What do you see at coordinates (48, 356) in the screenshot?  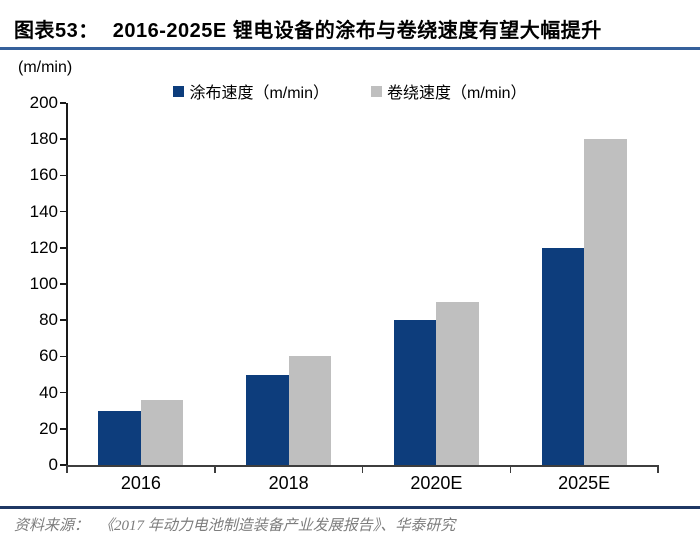 I see `y-tick-label: 60` at bounding box center [48, 356].